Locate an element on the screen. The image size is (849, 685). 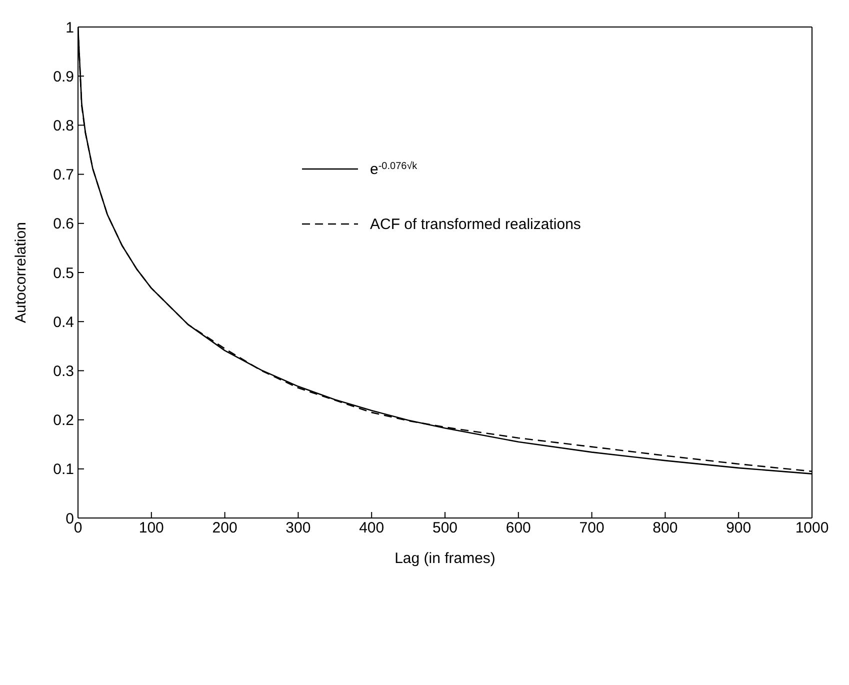
x-tick-label: 1000 is located at coordinates (812, 528).